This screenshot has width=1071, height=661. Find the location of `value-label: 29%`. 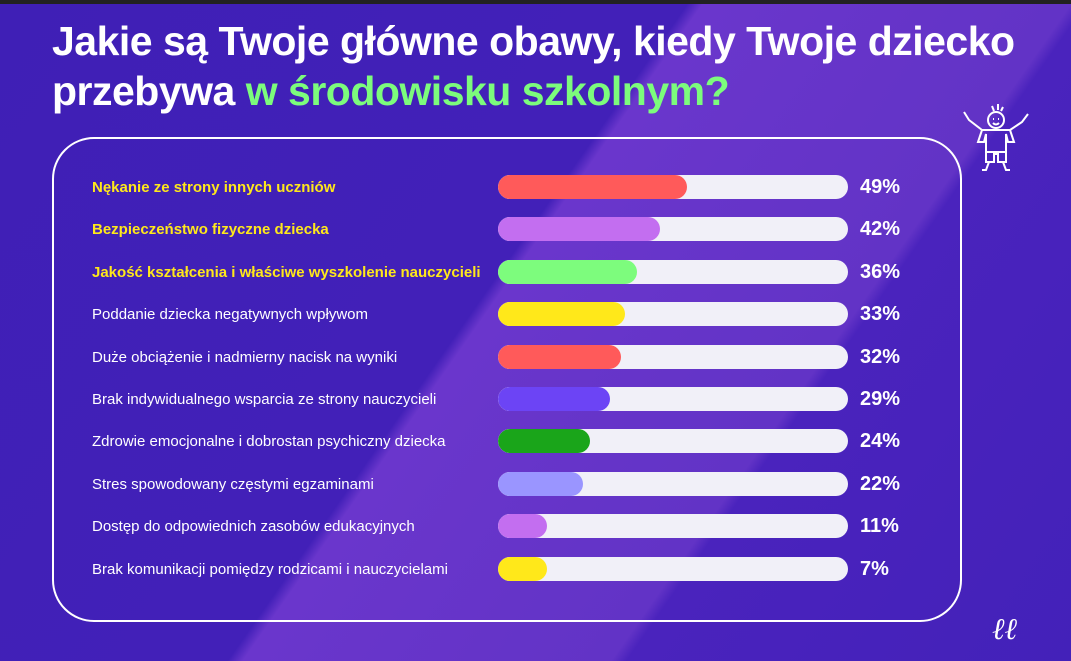

value-label: 29% is located at coordinates (880, 399).